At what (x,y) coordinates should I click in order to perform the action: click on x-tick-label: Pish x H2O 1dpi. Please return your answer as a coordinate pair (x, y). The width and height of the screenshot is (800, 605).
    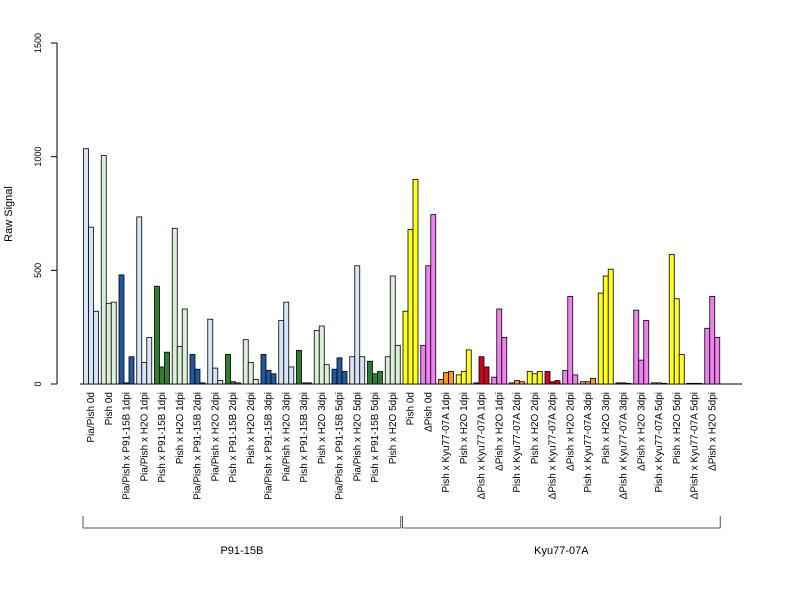
    Looking at the image, I should click on (180, 428).